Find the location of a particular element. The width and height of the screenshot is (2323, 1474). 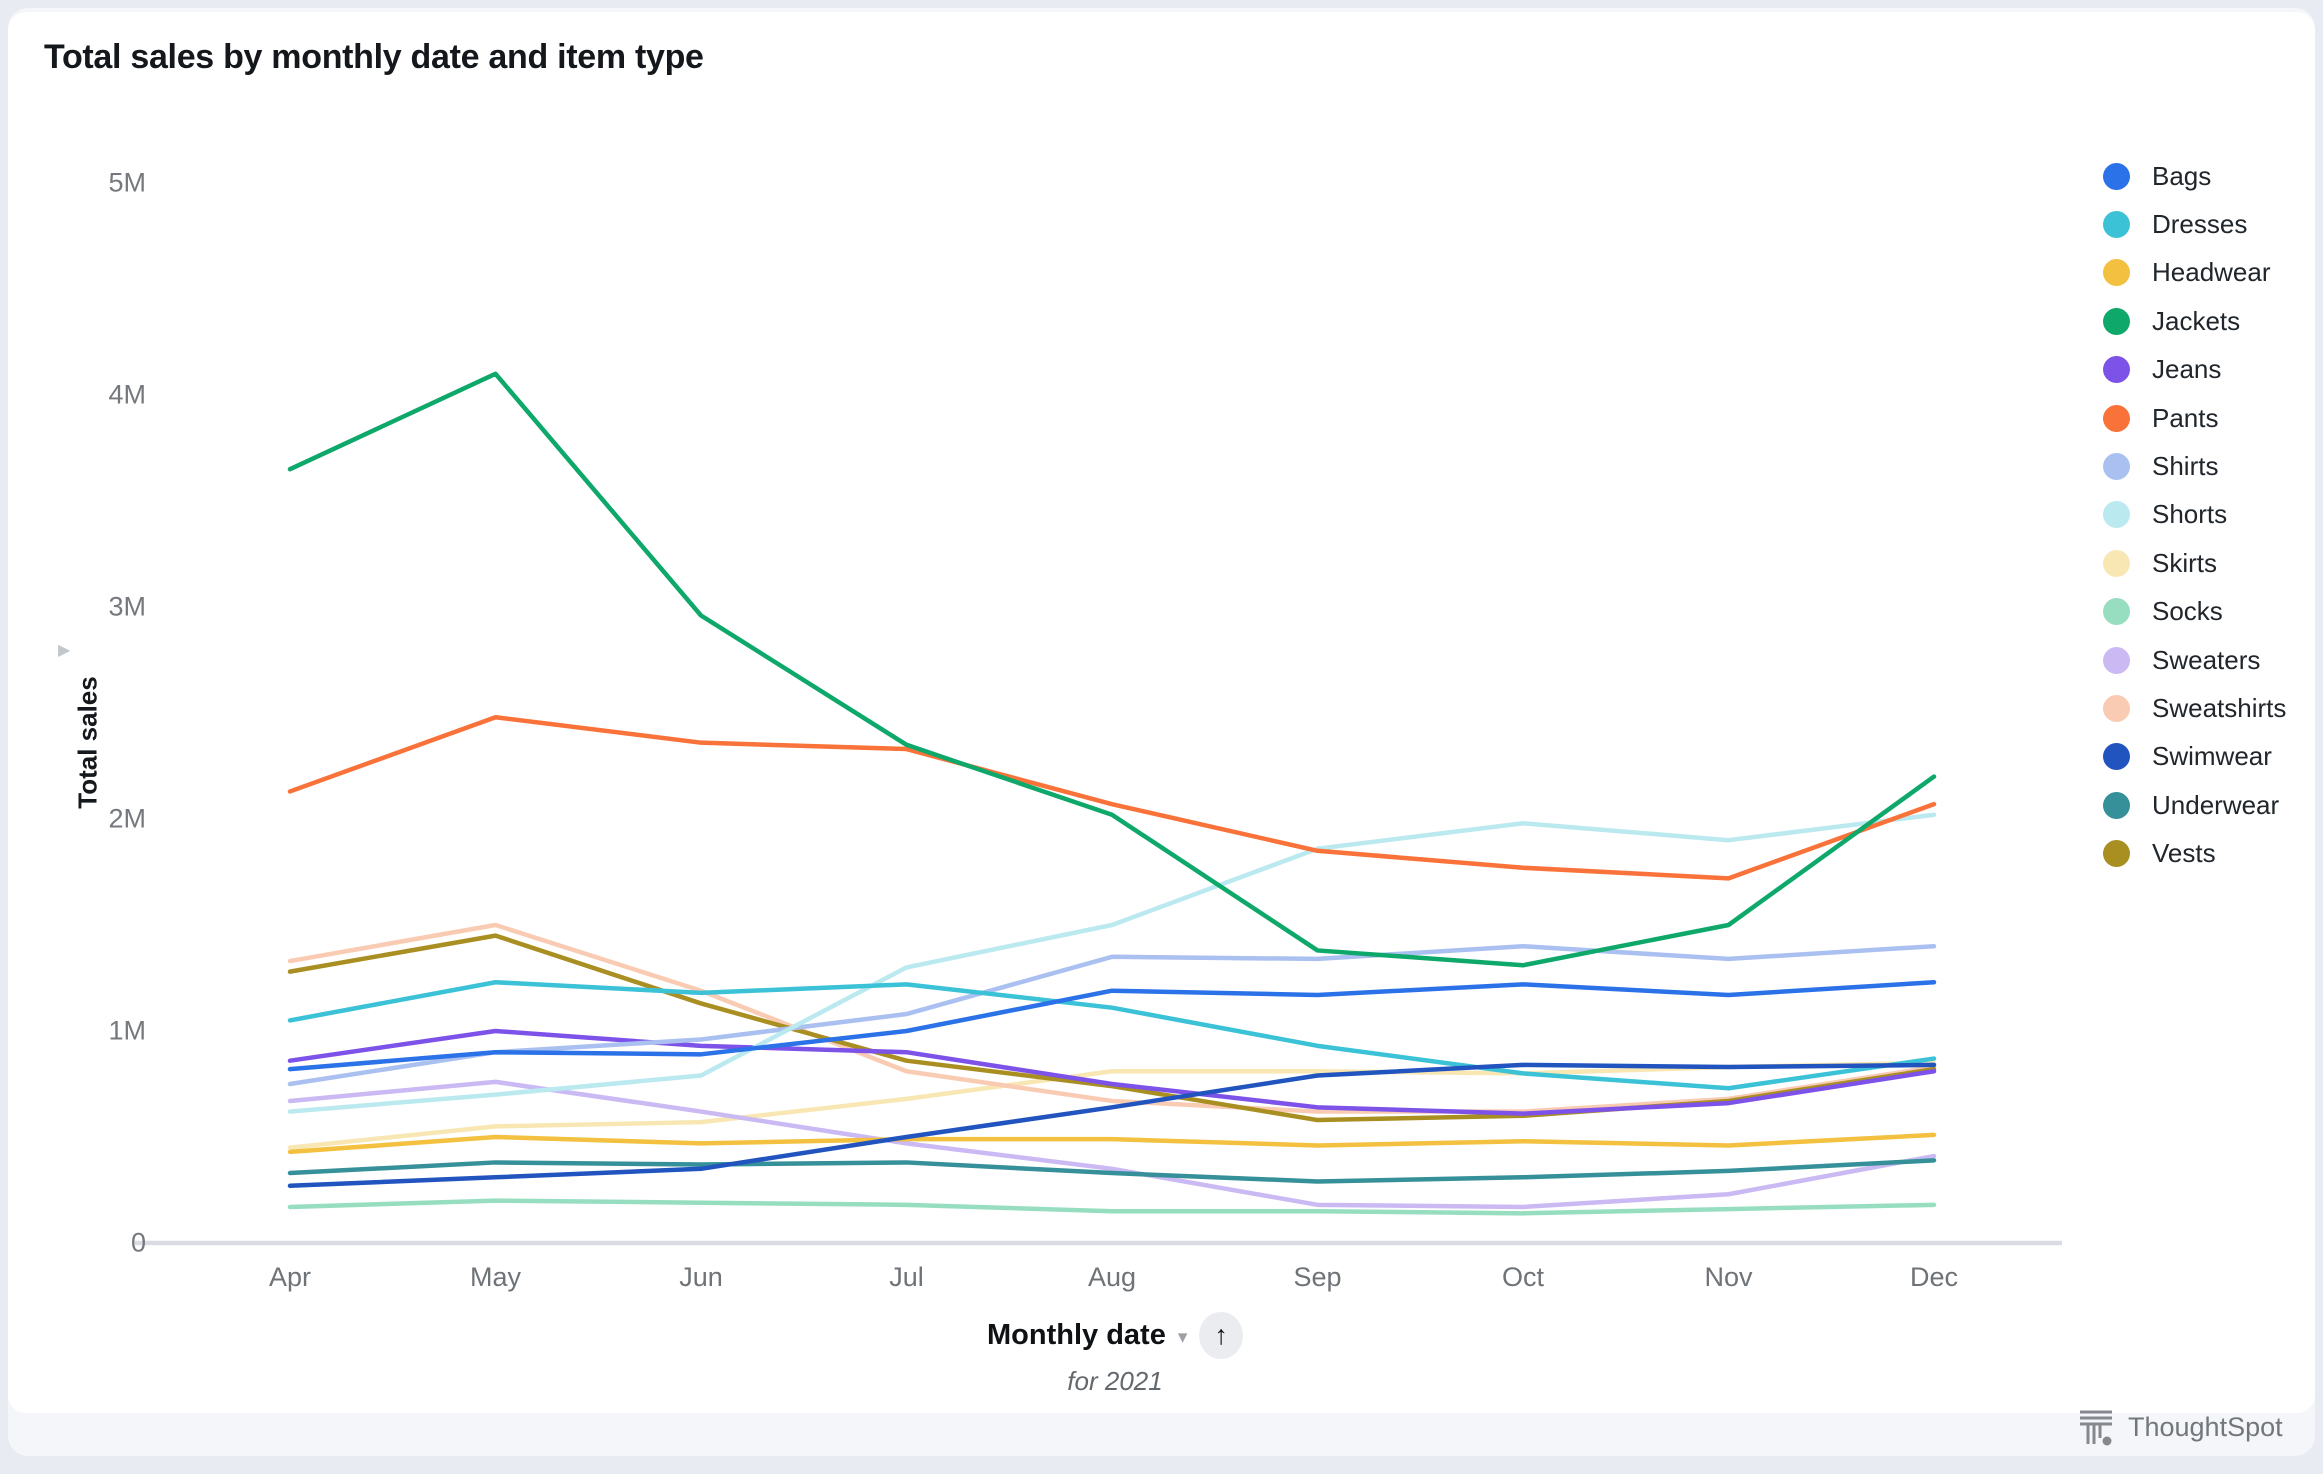

legend-item-jeans: Jeans is located at coordinates (2194, 370).